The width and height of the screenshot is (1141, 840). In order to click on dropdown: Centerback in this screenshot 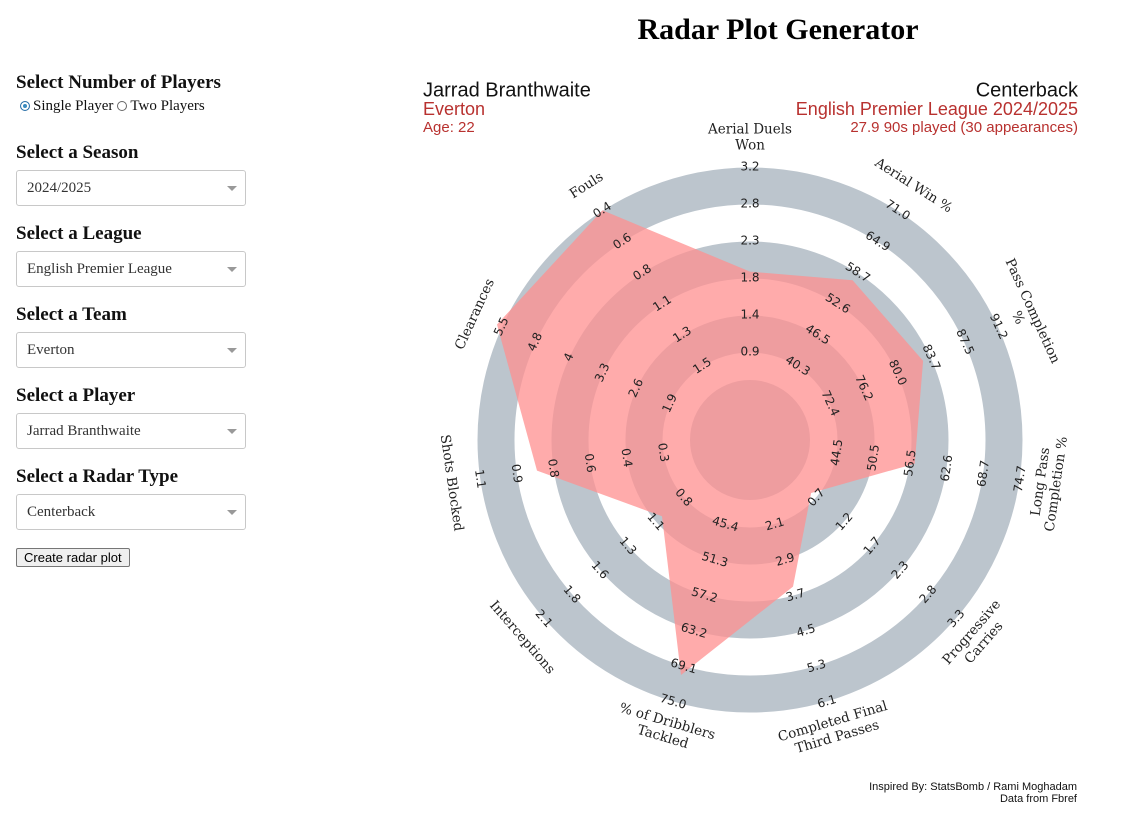, I will do `click(131, 512)`.